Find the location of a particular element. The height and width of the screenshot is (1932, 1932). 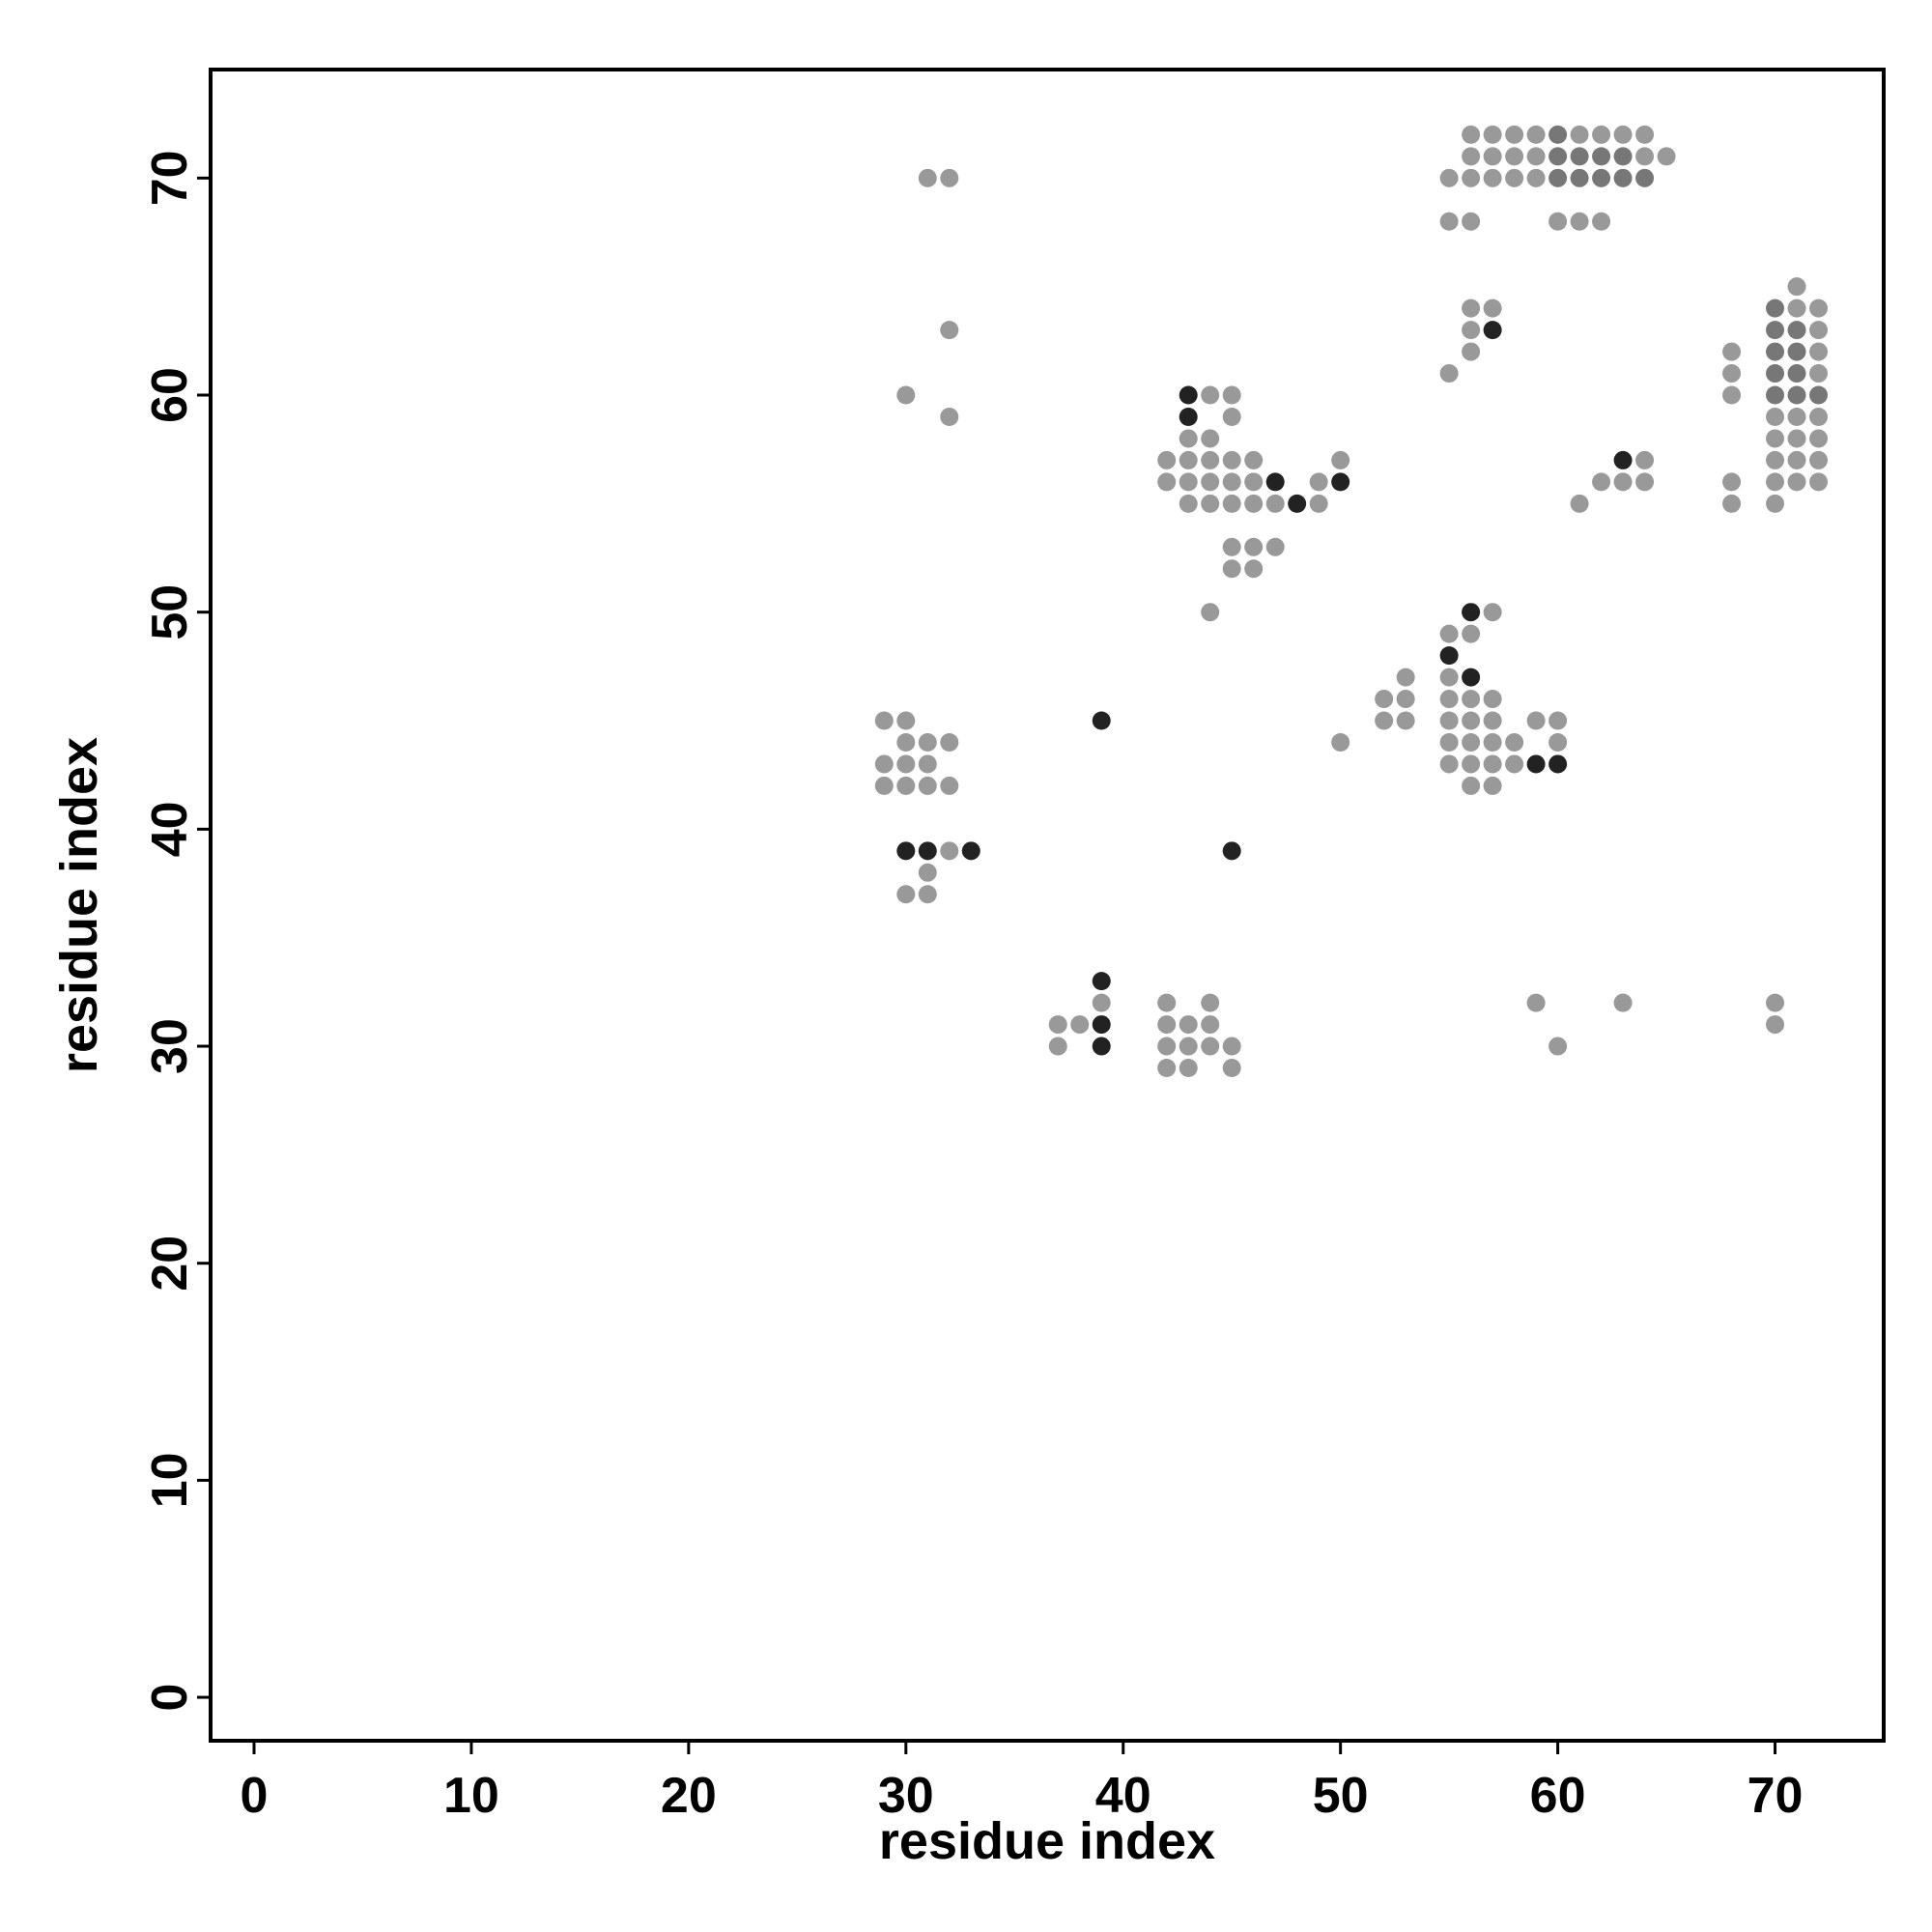

y-tick-label: 30 is located at coordinates (170, 1046).